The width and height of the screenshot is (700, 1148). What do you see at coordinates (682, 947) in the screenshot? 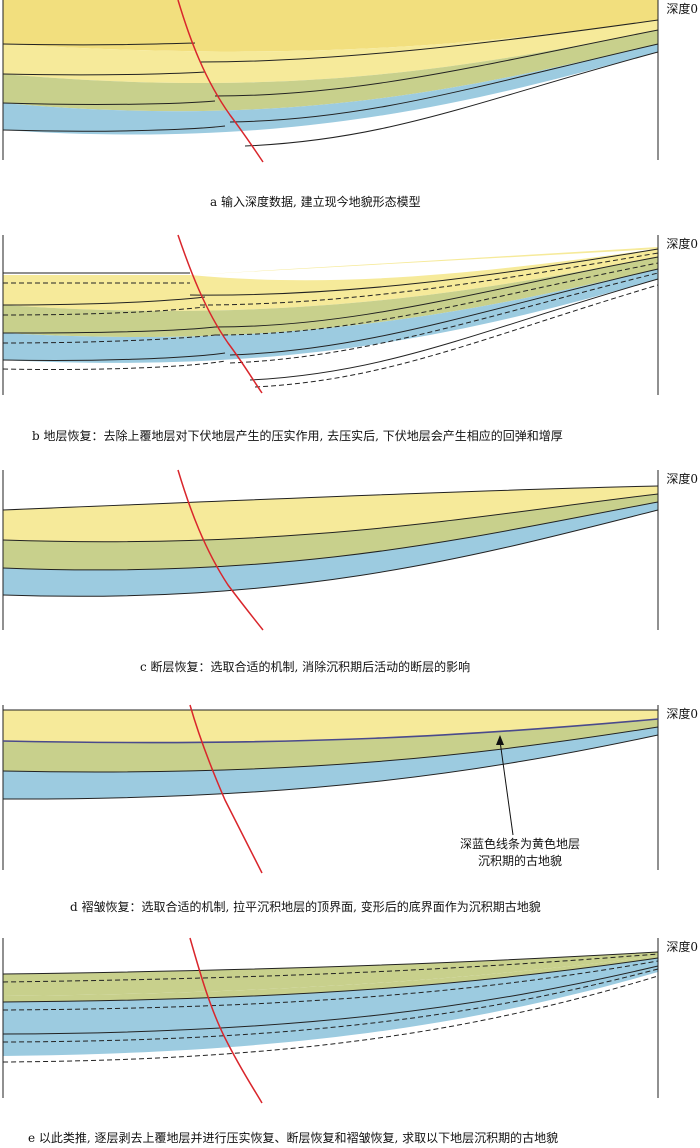
I see `depth-label-e: 深度0` at bounding box center [682, 947].